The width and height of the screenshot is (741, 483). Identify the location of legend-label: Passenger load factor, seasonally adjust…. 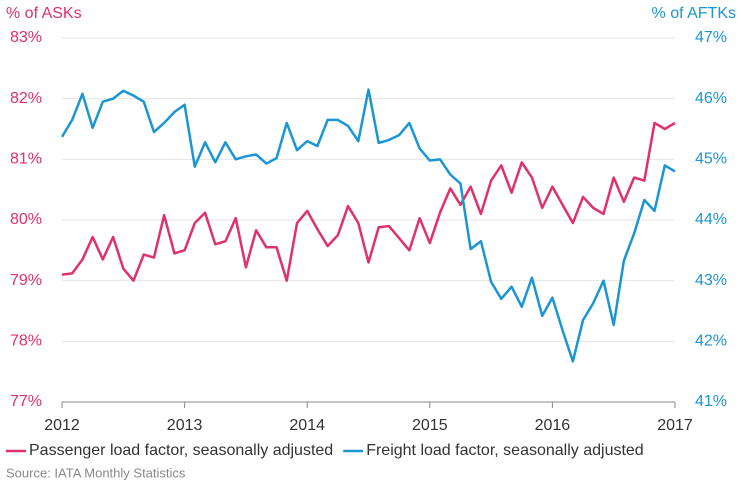
(181, 450).